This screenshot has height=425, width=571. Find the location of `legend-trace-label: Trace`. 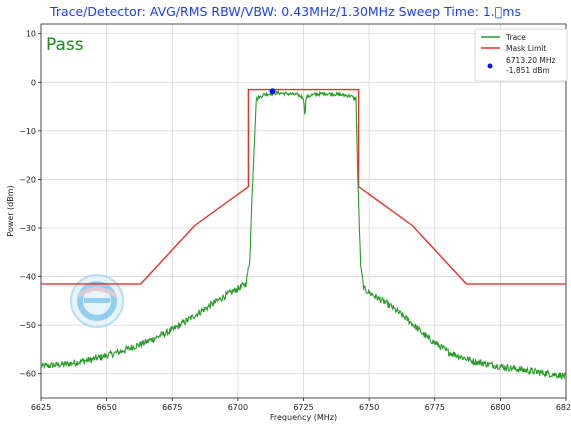

legend-trace-label: Trace is located at coordinates (515, 37).